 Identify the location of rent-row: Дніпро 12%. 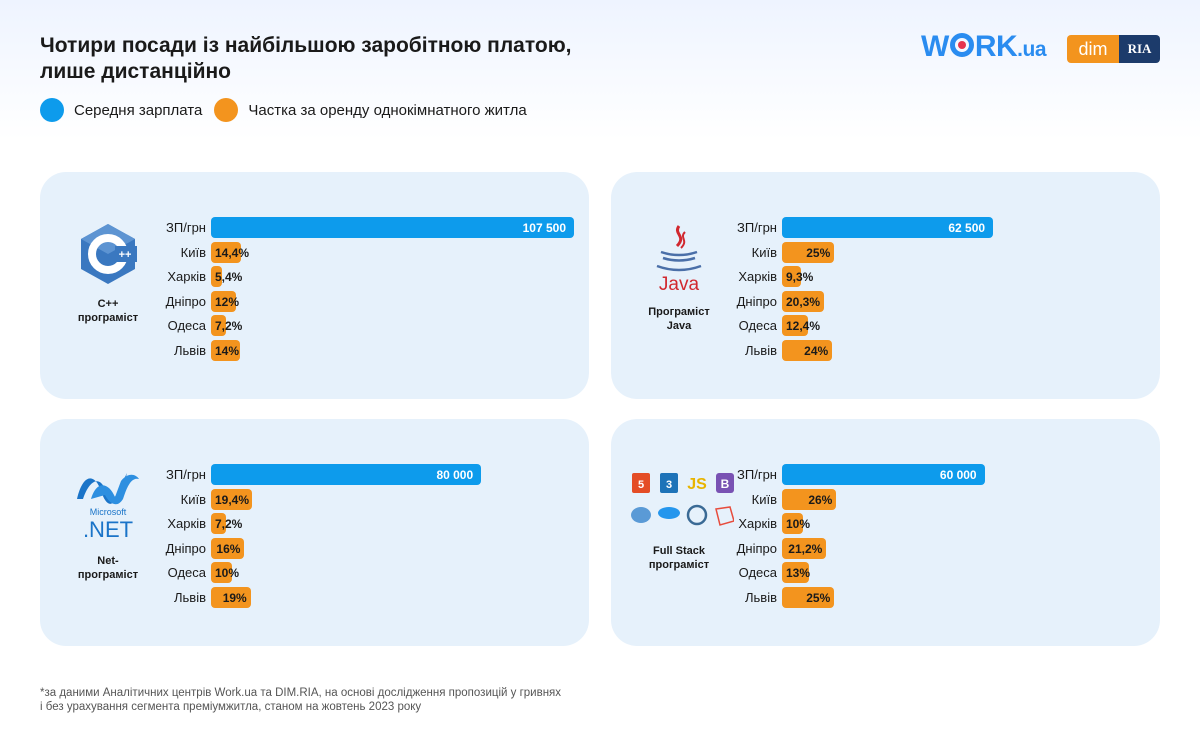
(314, 301).